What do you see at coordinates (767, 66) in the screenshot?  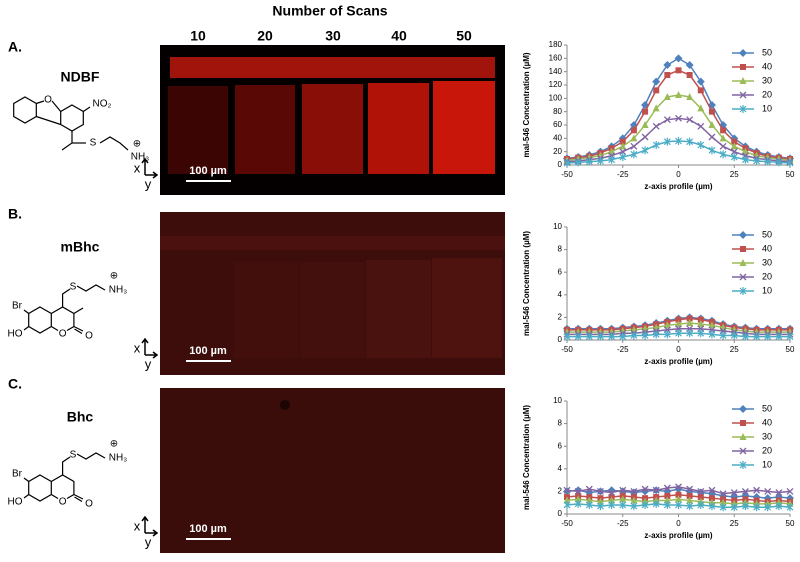 I see `legend-label: 40` at bounding box center [767, 66].